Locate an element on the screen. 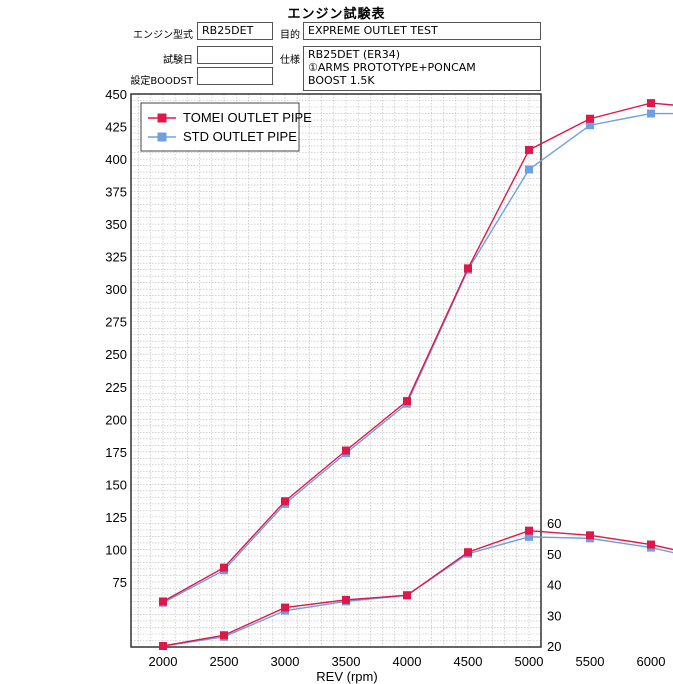 The height and width of the screenshot is (684, 673). series-line-std-right is located at coordinates (417, 591).